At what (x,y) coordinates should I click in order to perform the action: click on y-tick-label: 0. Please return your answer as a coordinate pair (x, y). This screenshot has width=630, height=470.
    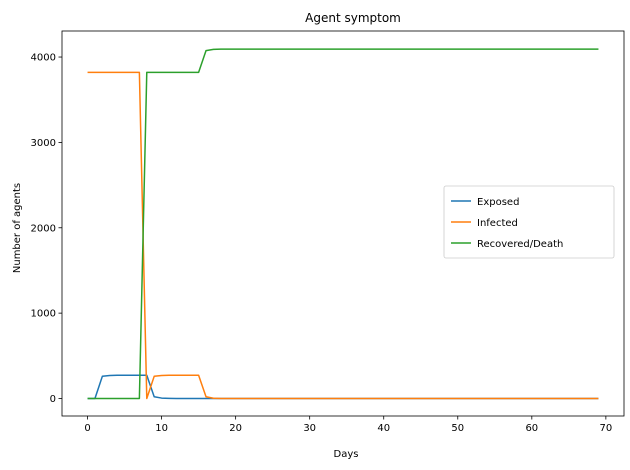
    Looking at the image, I should click on (53, 399).